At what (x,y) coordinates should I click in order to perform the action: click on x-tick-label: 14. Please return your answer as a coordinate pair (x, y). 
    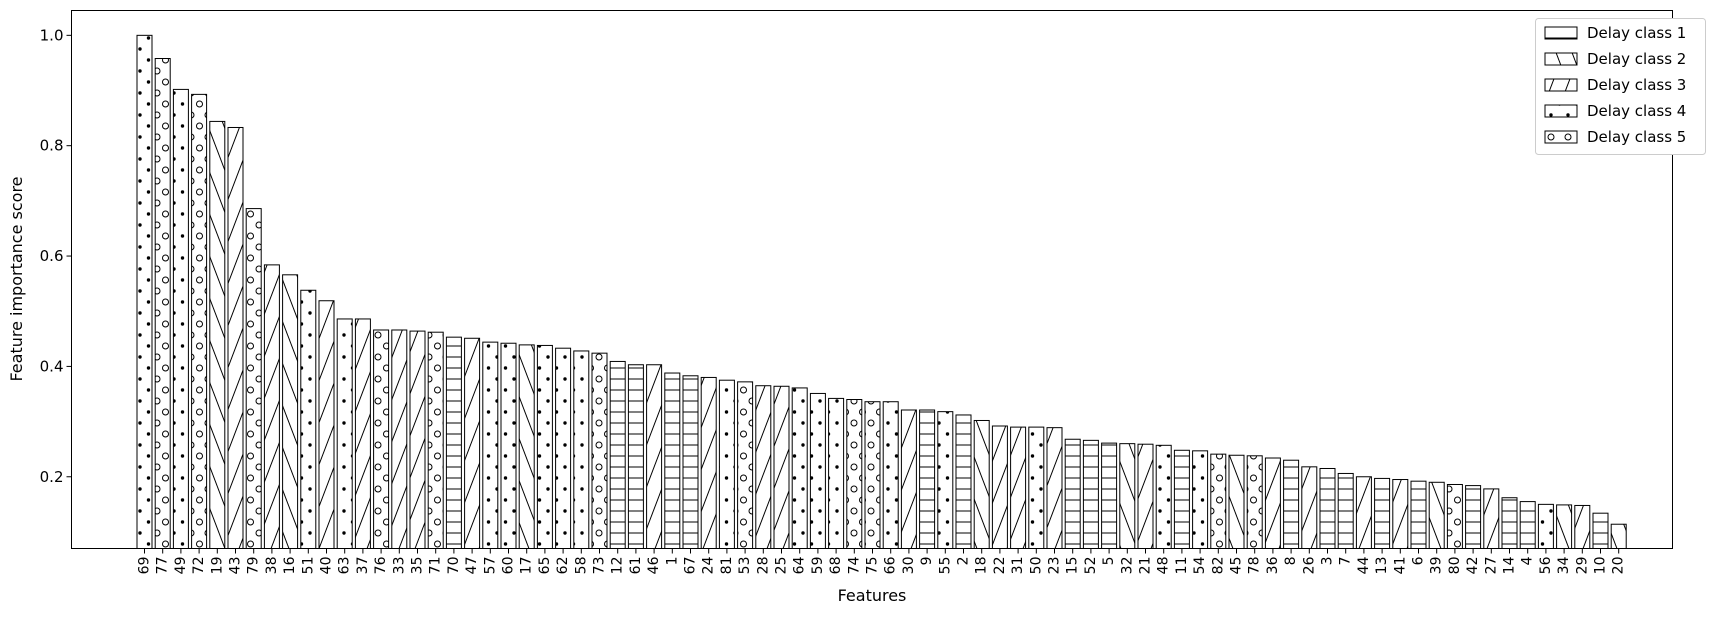
    Looking at the image, I should click on (1510, 565).